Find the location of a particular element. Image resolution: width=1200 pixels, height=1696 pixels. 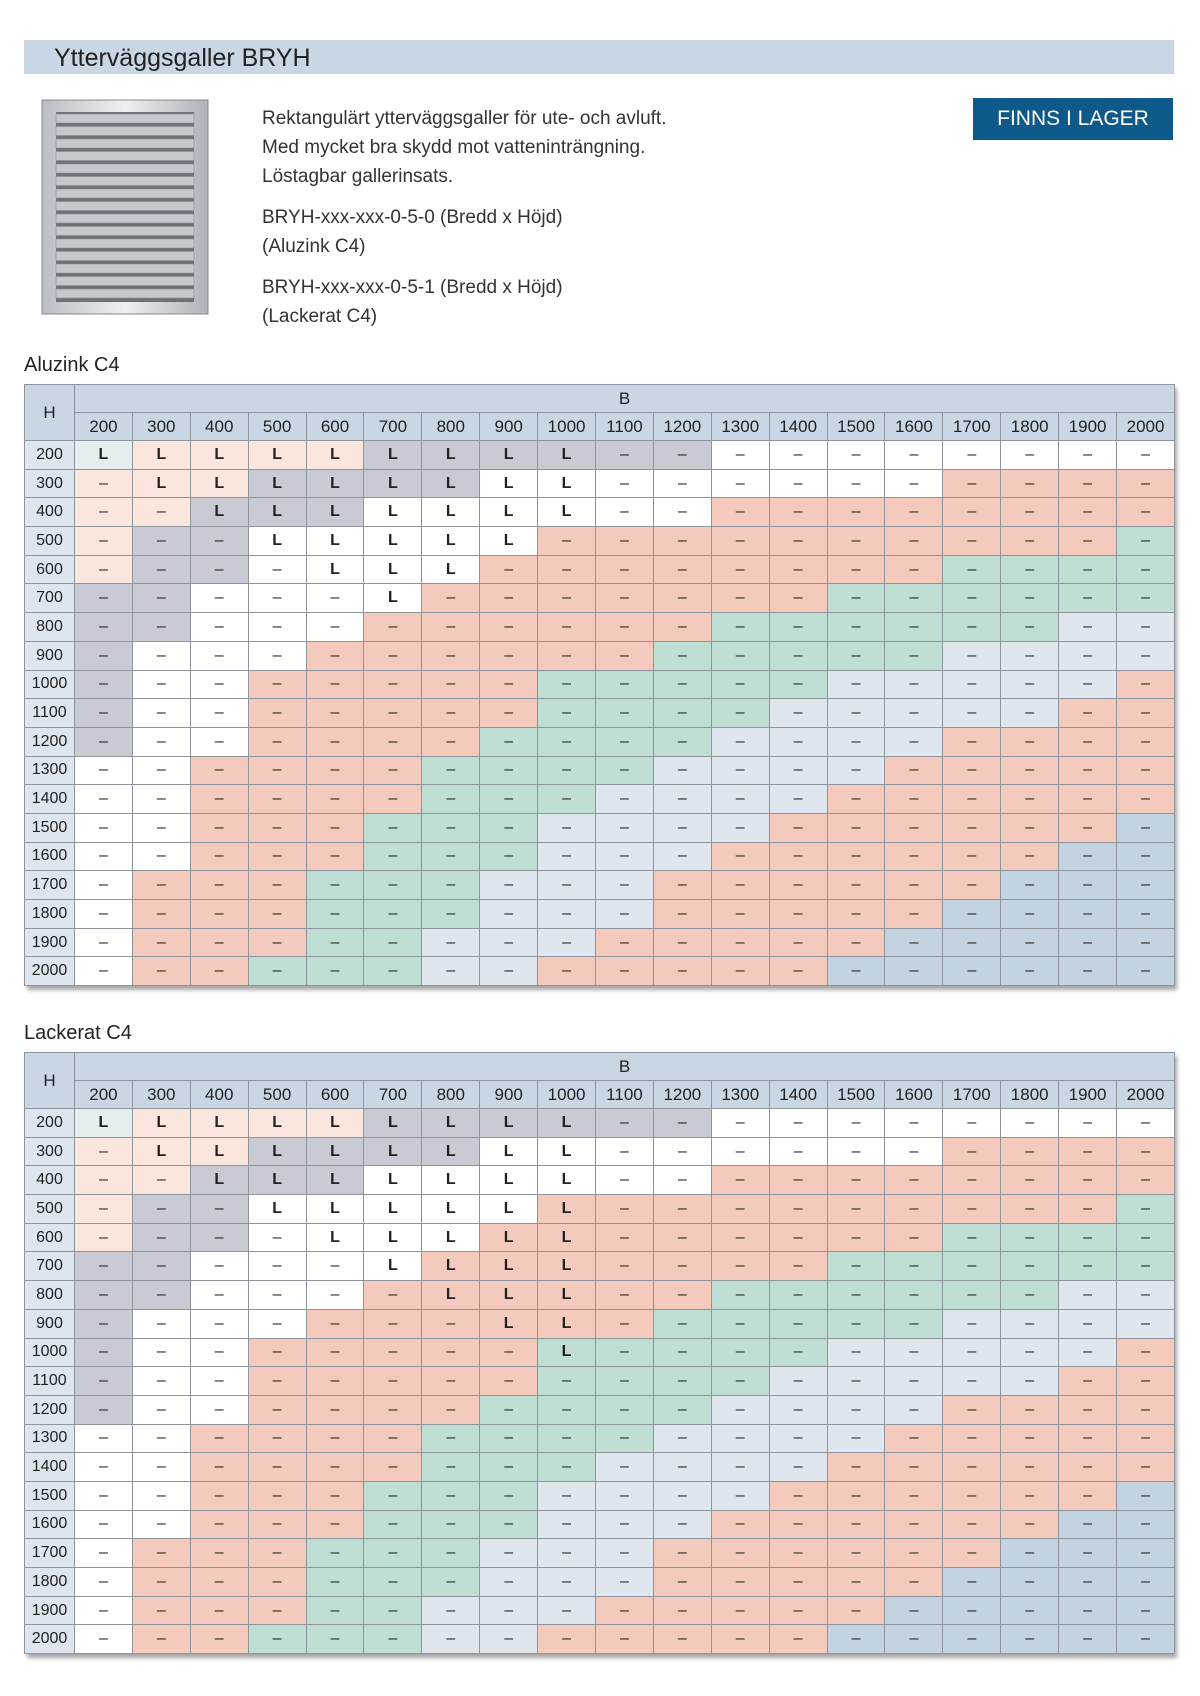

column-header: 900 is located at coordinates (509, 426).